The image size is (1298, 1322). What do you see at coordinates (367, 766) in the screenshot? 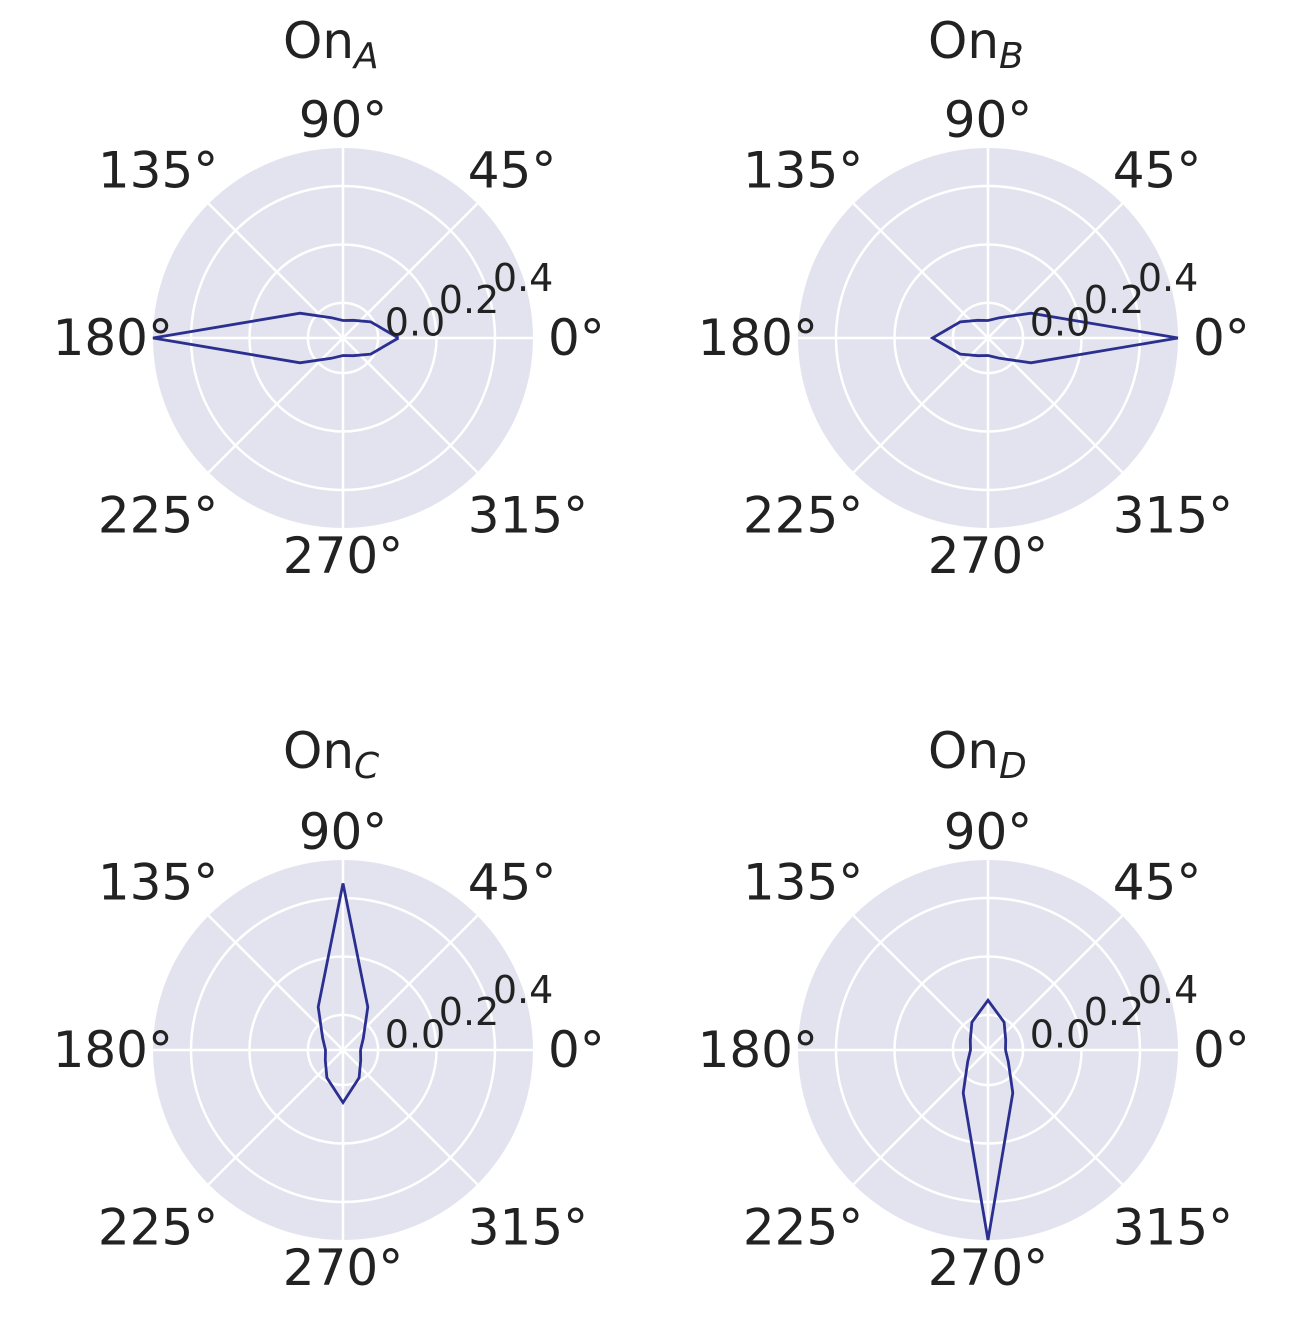
I see `chart-title-subscript: C` at bounding box center [367, 766].